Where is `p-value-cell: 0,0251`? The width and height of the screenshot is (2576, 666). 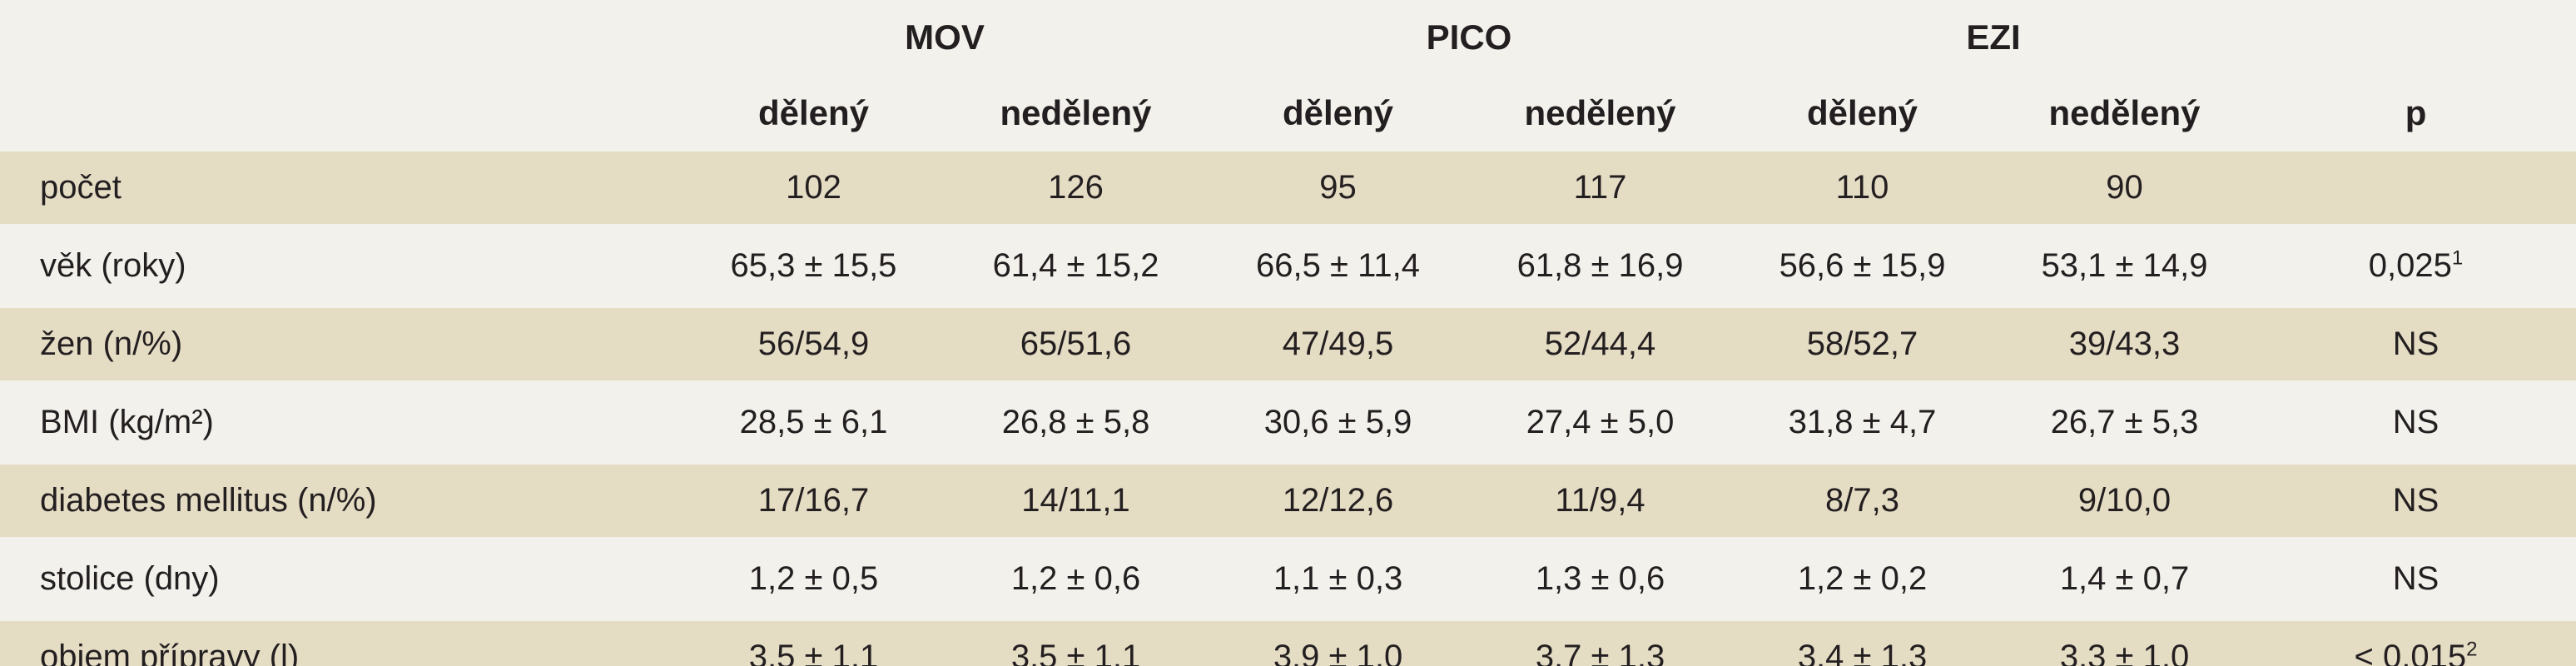 p-value-cell: 0,0251 is located at coordinates (2416, 266).